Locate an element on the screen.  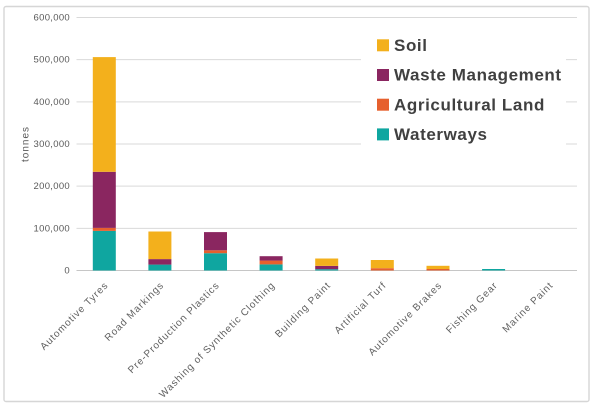
svg-text: 600,000 is located at coordinates (52, 18).